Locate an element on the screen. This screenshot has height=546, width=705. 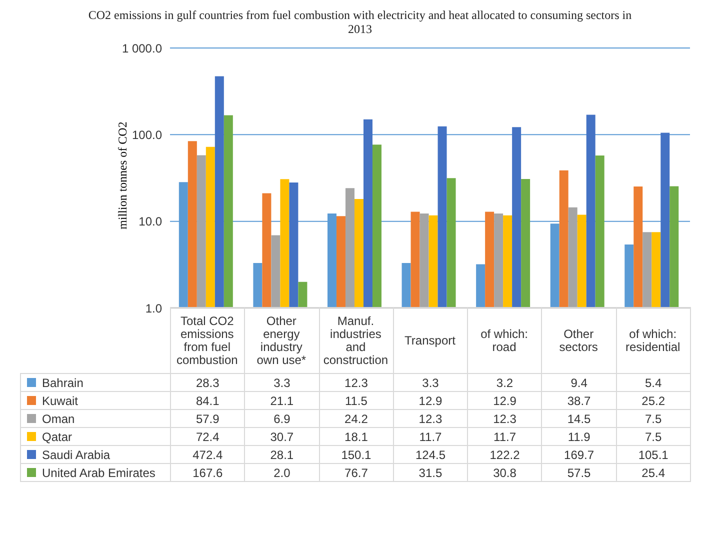
x-tick-label: of which: residential is located at coordinates (653, 340).